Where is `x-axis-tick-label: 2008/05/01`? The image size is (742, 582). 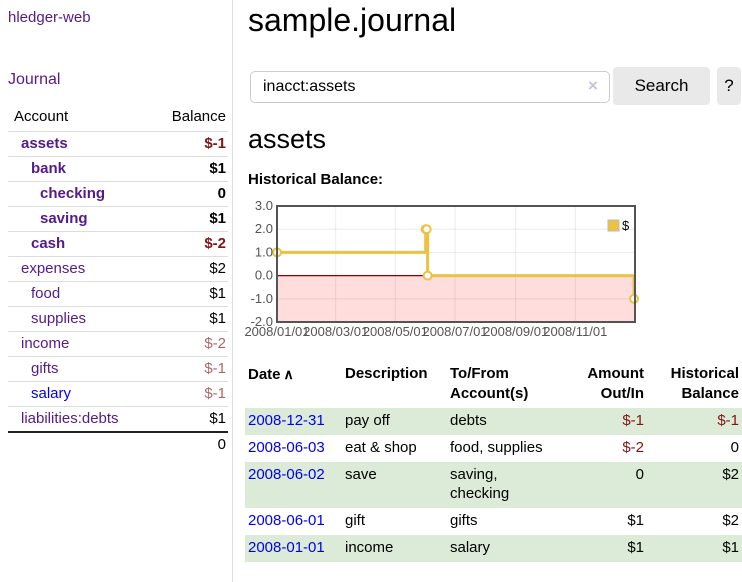
x-axis-tick-label: 2008/05/01 is located at coordinates (395, 331).